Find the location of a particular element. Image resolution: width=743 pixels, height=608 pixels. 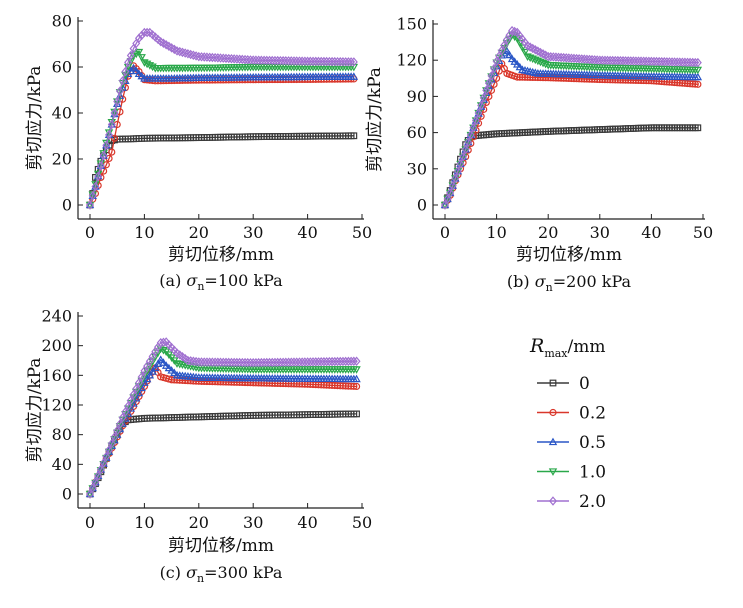

x-tick-label: 0 is located at coordinates (445, 232).